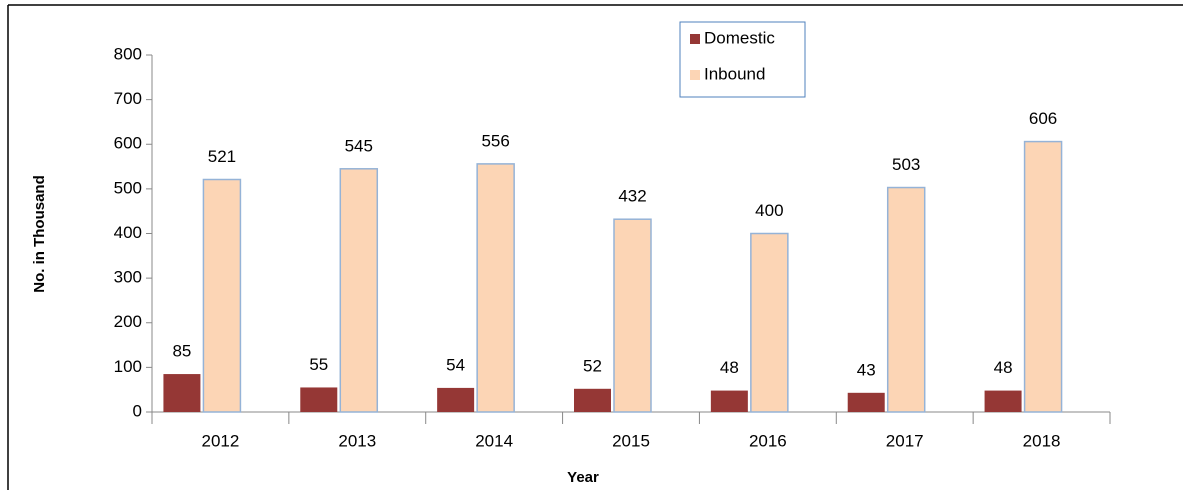  Describe the element at coordinates (866, 369) in the screenshot. I see `data-label: 43` at that location.